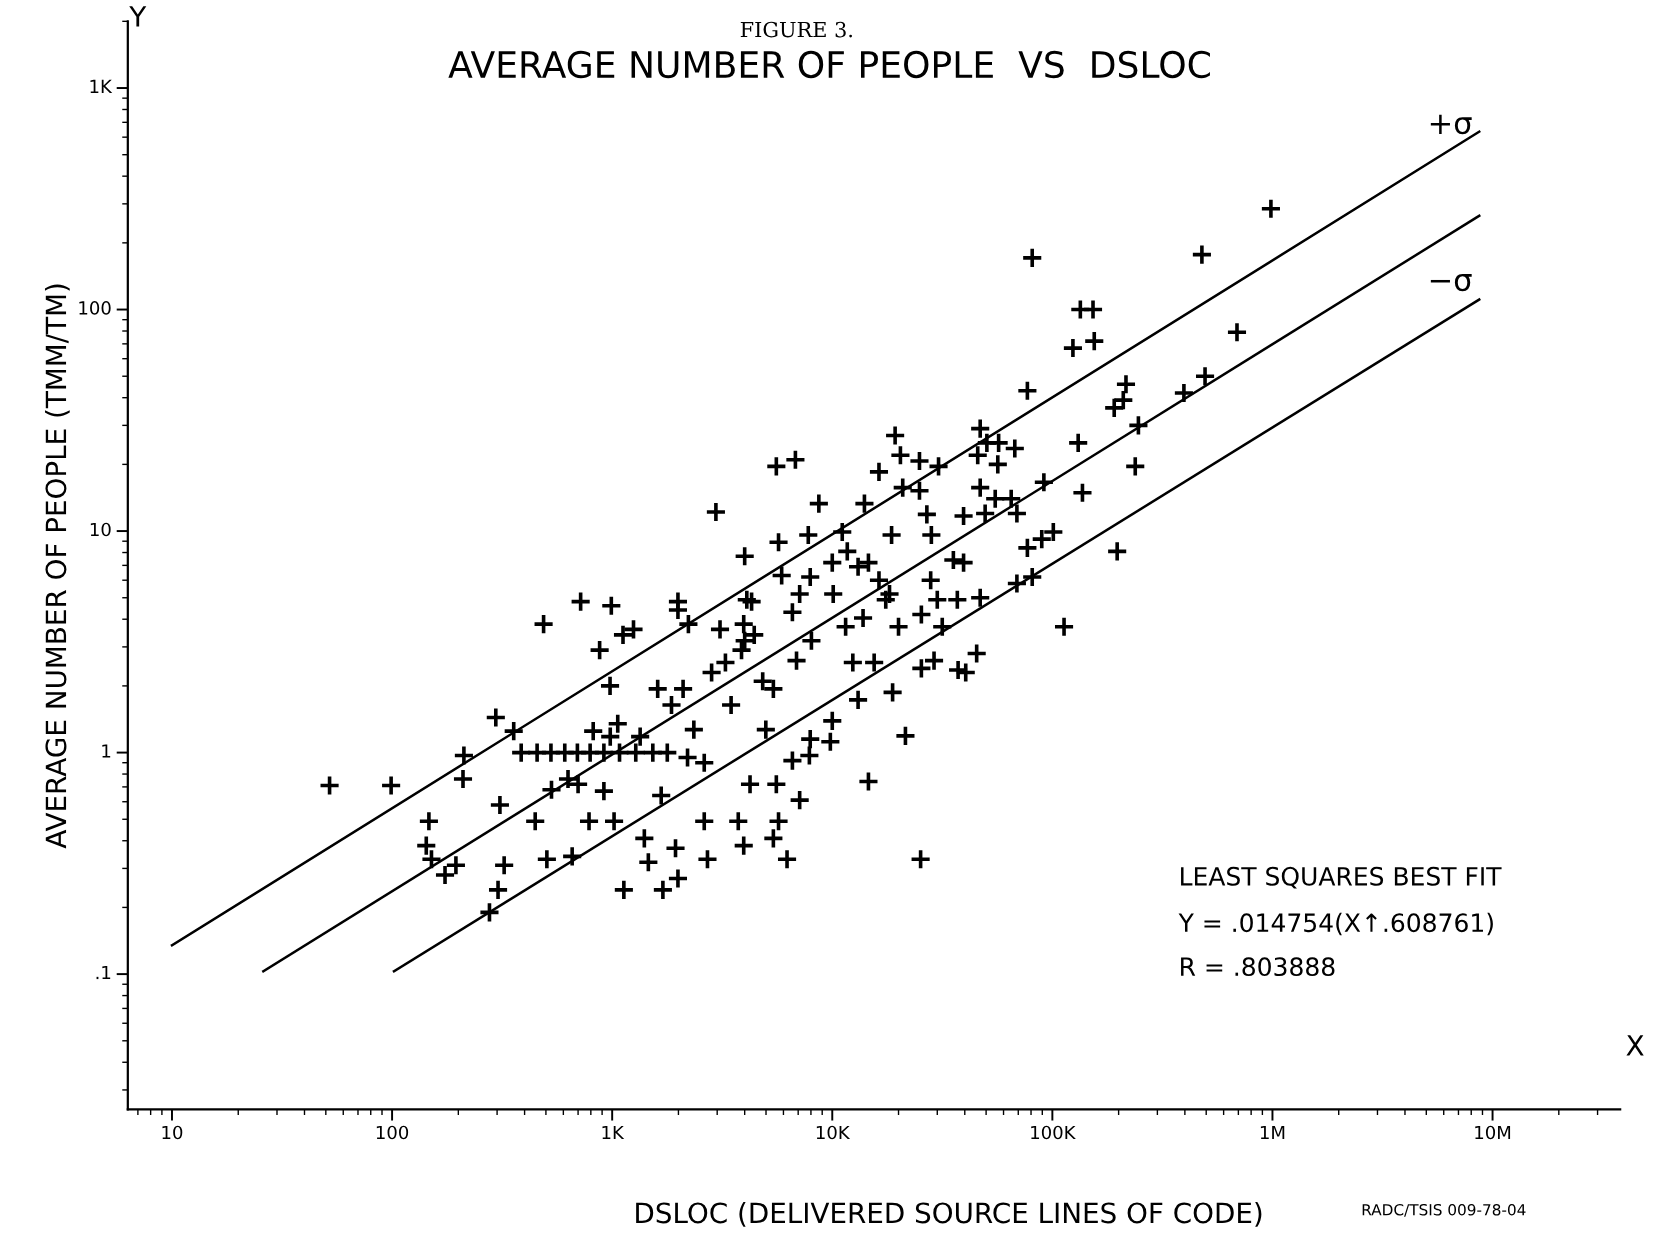 The width and height of the screenshot is (1660, 1255). What do you see at coordinates (138, 16) in the screenshot?
I see `annotation: Y` at bounding box center [138, 16].